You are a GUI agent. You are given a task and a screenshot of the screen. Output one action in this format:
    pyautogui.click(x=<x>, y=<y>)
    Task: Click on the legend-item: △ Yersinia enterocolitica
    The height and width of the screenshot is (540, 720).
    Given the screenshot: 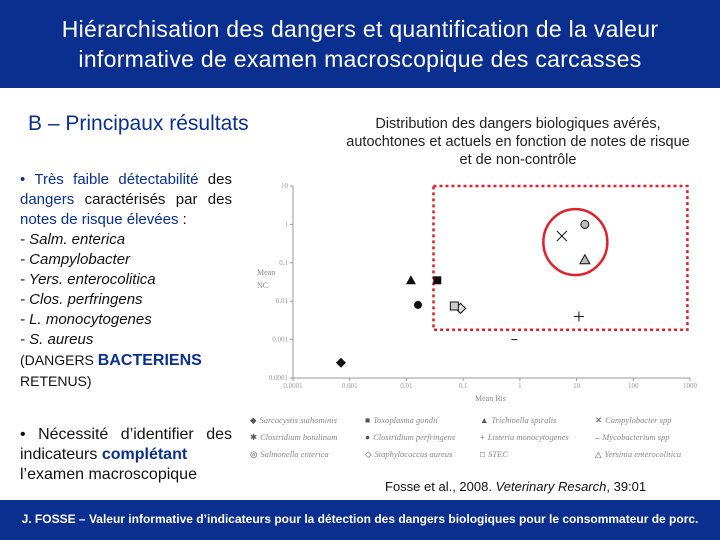 What is the action you would take?
    pyautogui.click(x=638, y=454)
    